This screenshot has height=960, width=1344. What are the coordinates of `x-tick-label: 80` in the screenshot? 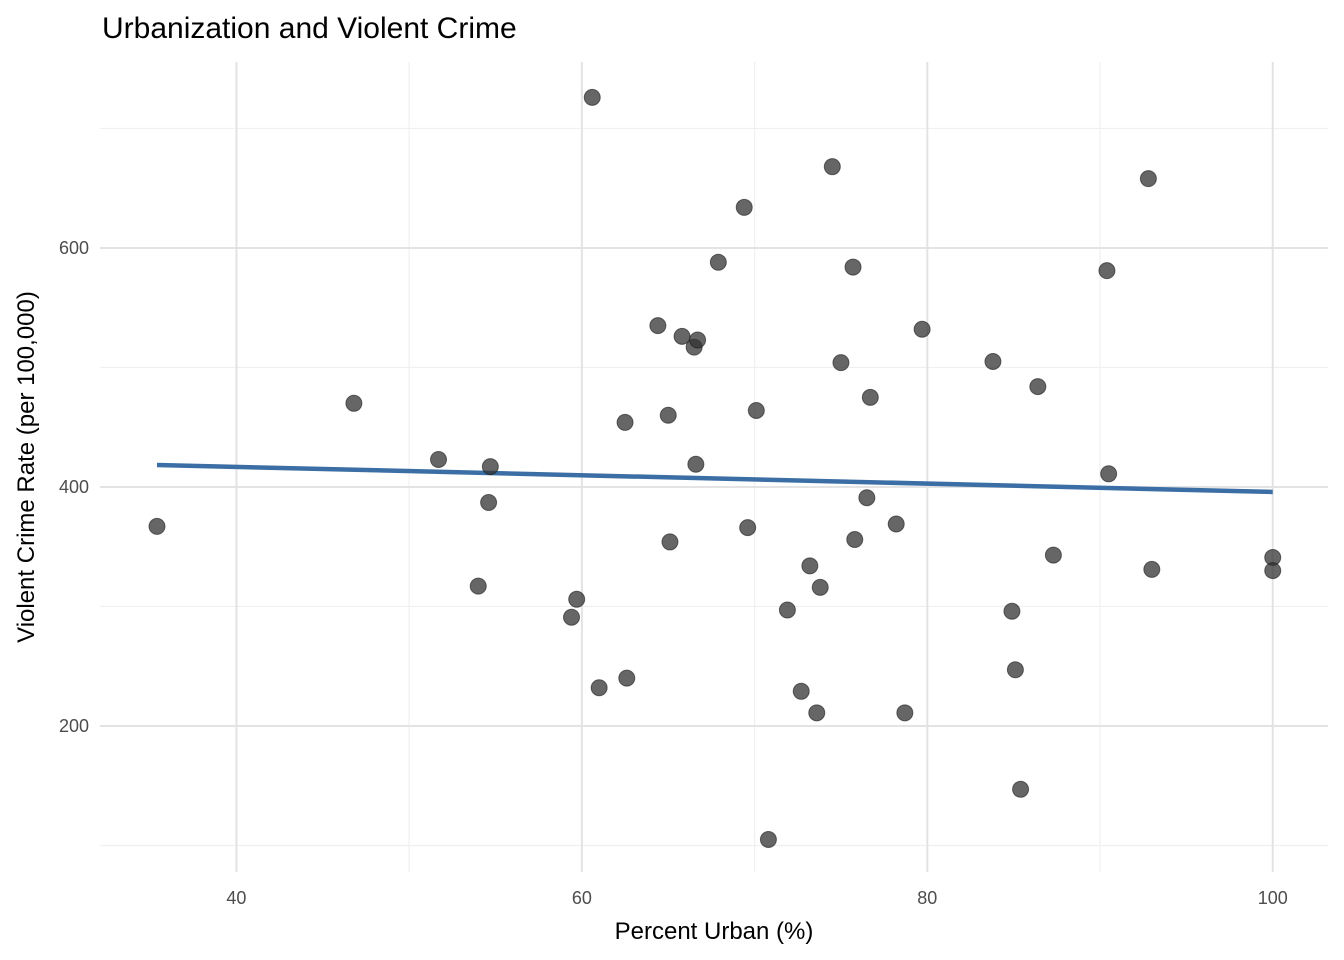 It's located at (927, 898).